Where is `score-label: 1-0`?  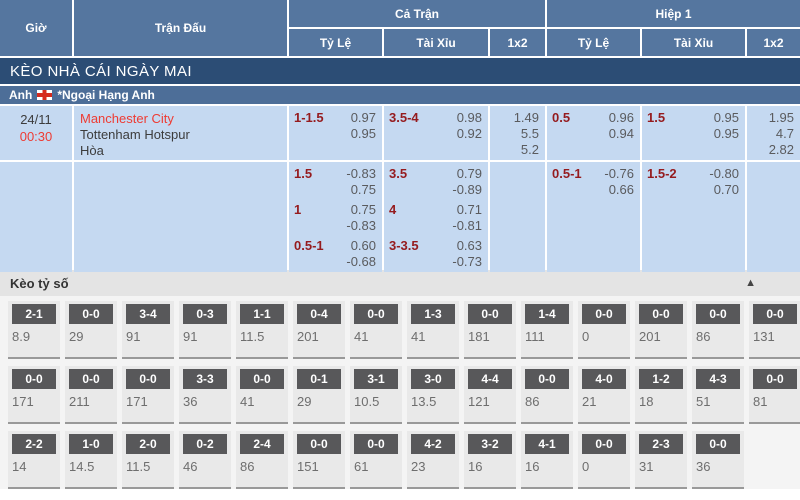
score-label: 1-0 is located at coordinates (91, 444).